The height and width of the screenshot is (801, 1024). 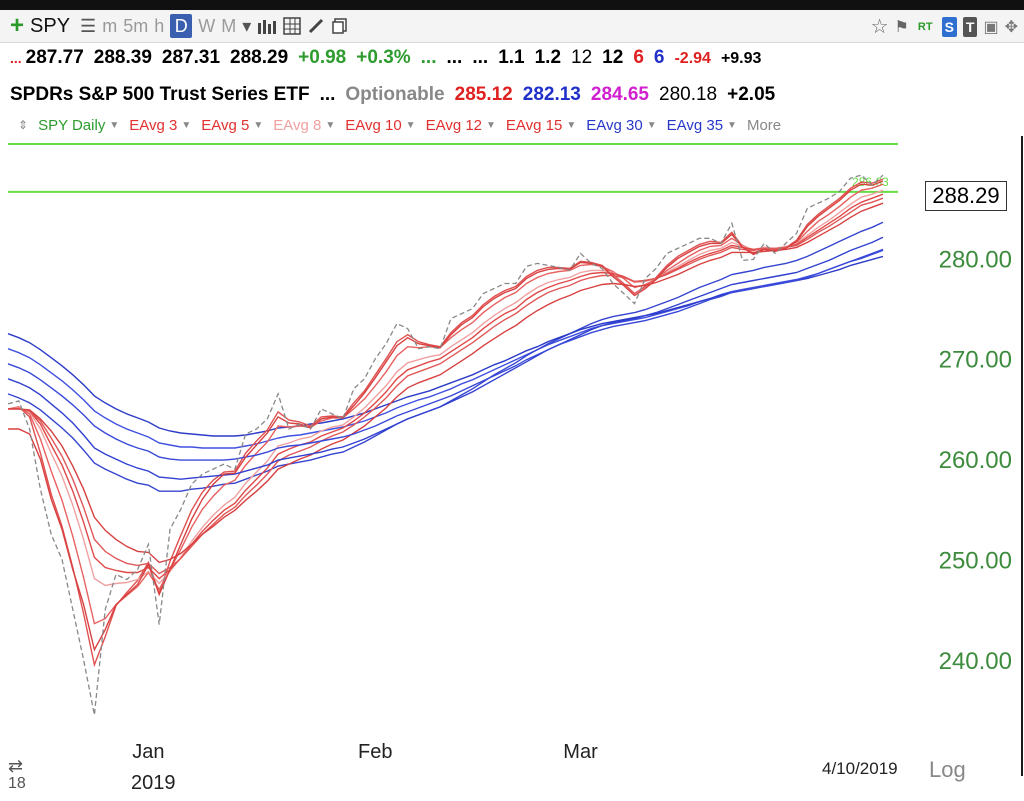 I want to click on x-tick-label: Mar, so click(x=580, y=752).